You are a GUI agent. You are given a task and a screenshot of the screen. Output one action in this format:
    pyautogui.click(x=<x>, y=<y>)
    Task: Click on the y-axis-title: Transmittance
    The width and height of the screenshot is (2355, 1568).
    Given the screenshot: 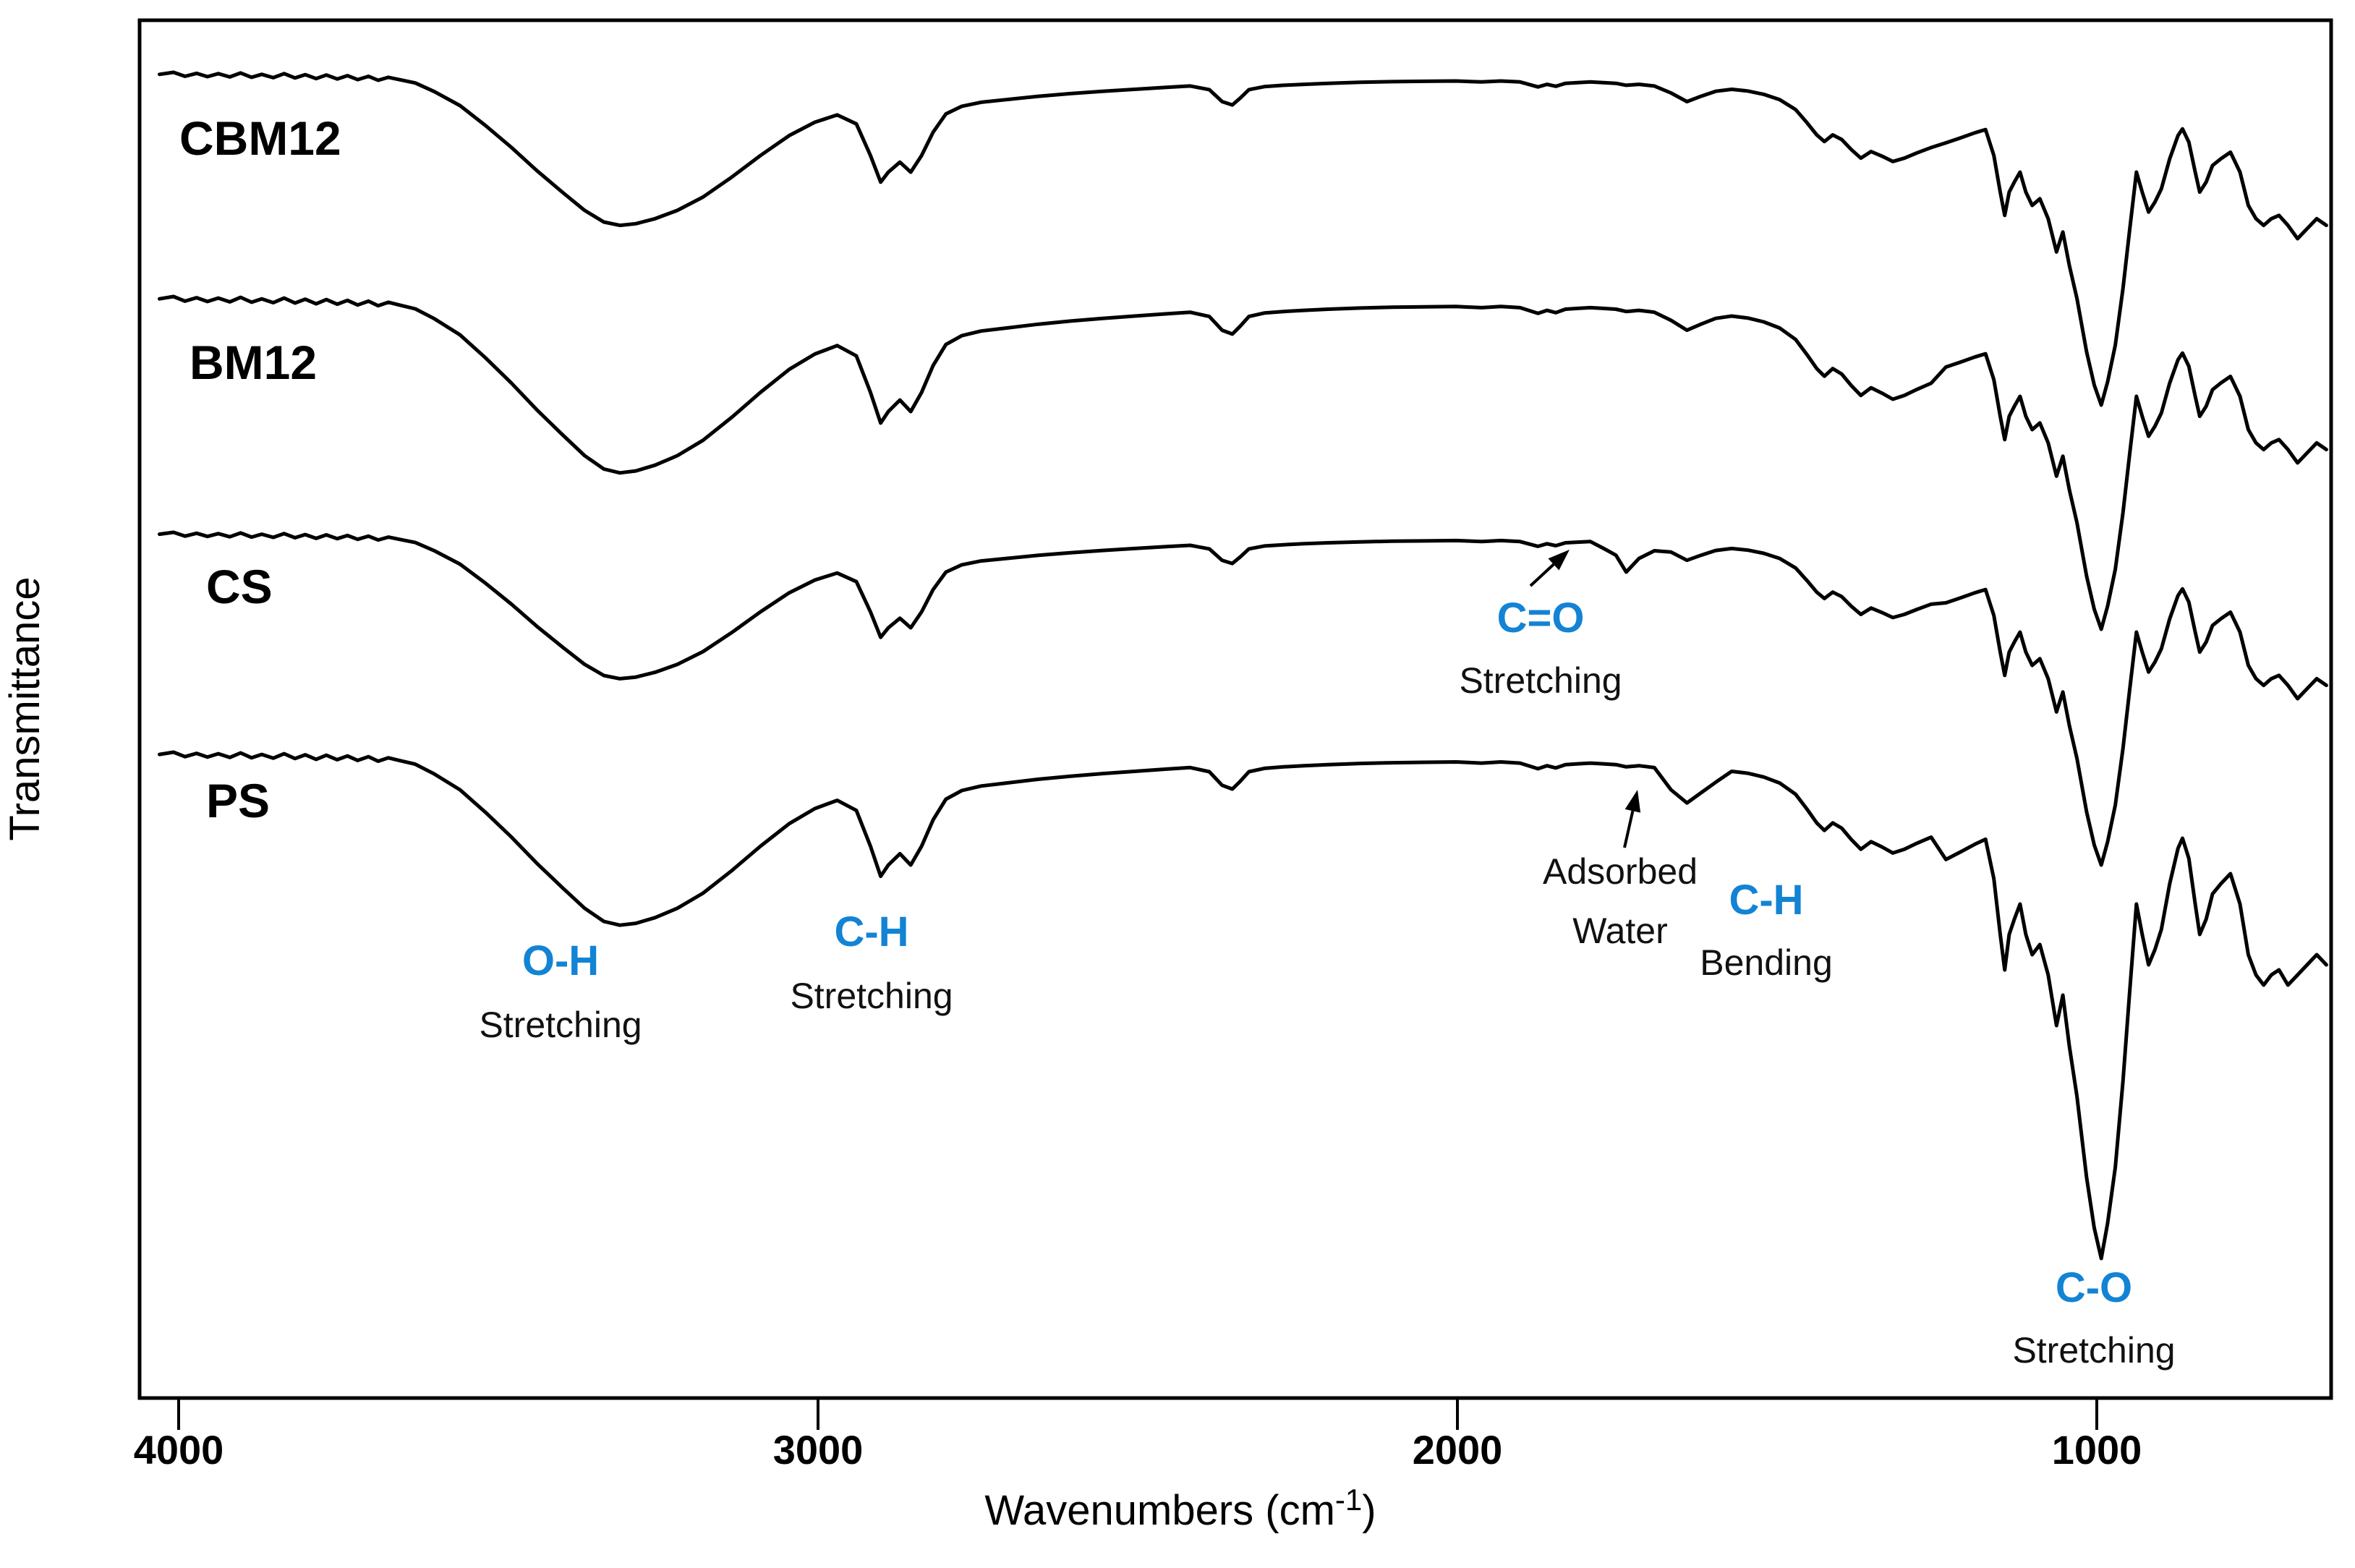 What is the action you would take?
    pyautogui.click(x=24, y=708)
    